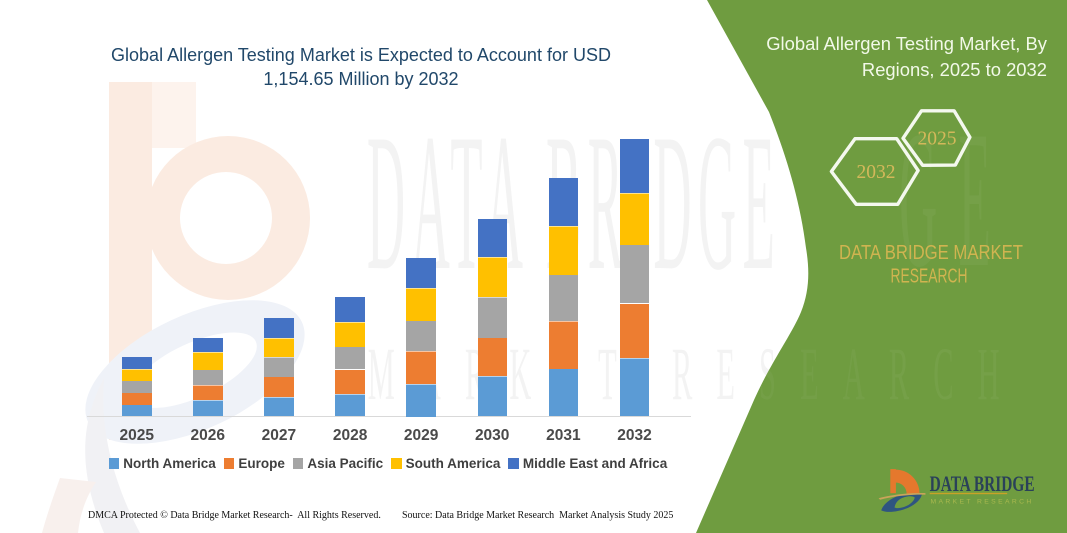  Describe the element at coordinates (876, 172) in the screenshot. I see `svg-text: 2032` at that location.